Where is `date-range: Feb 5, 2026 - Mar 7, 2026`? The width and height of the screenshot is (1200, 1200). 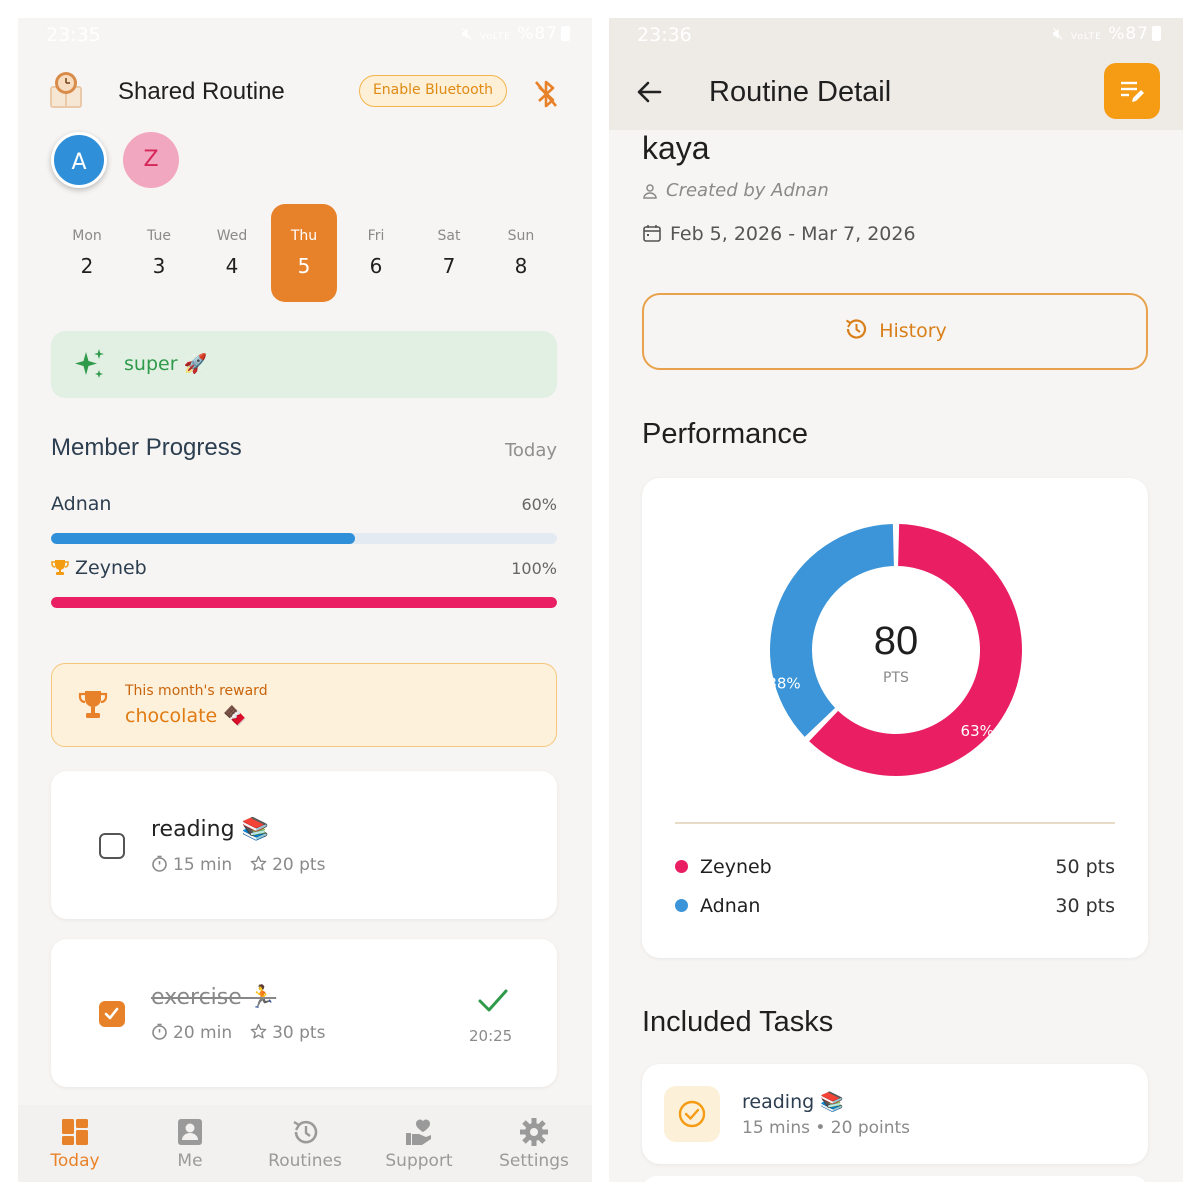
date-range: Feb 5, 2026 - Mar 7, 2026 is located at coordinates (779, 234).